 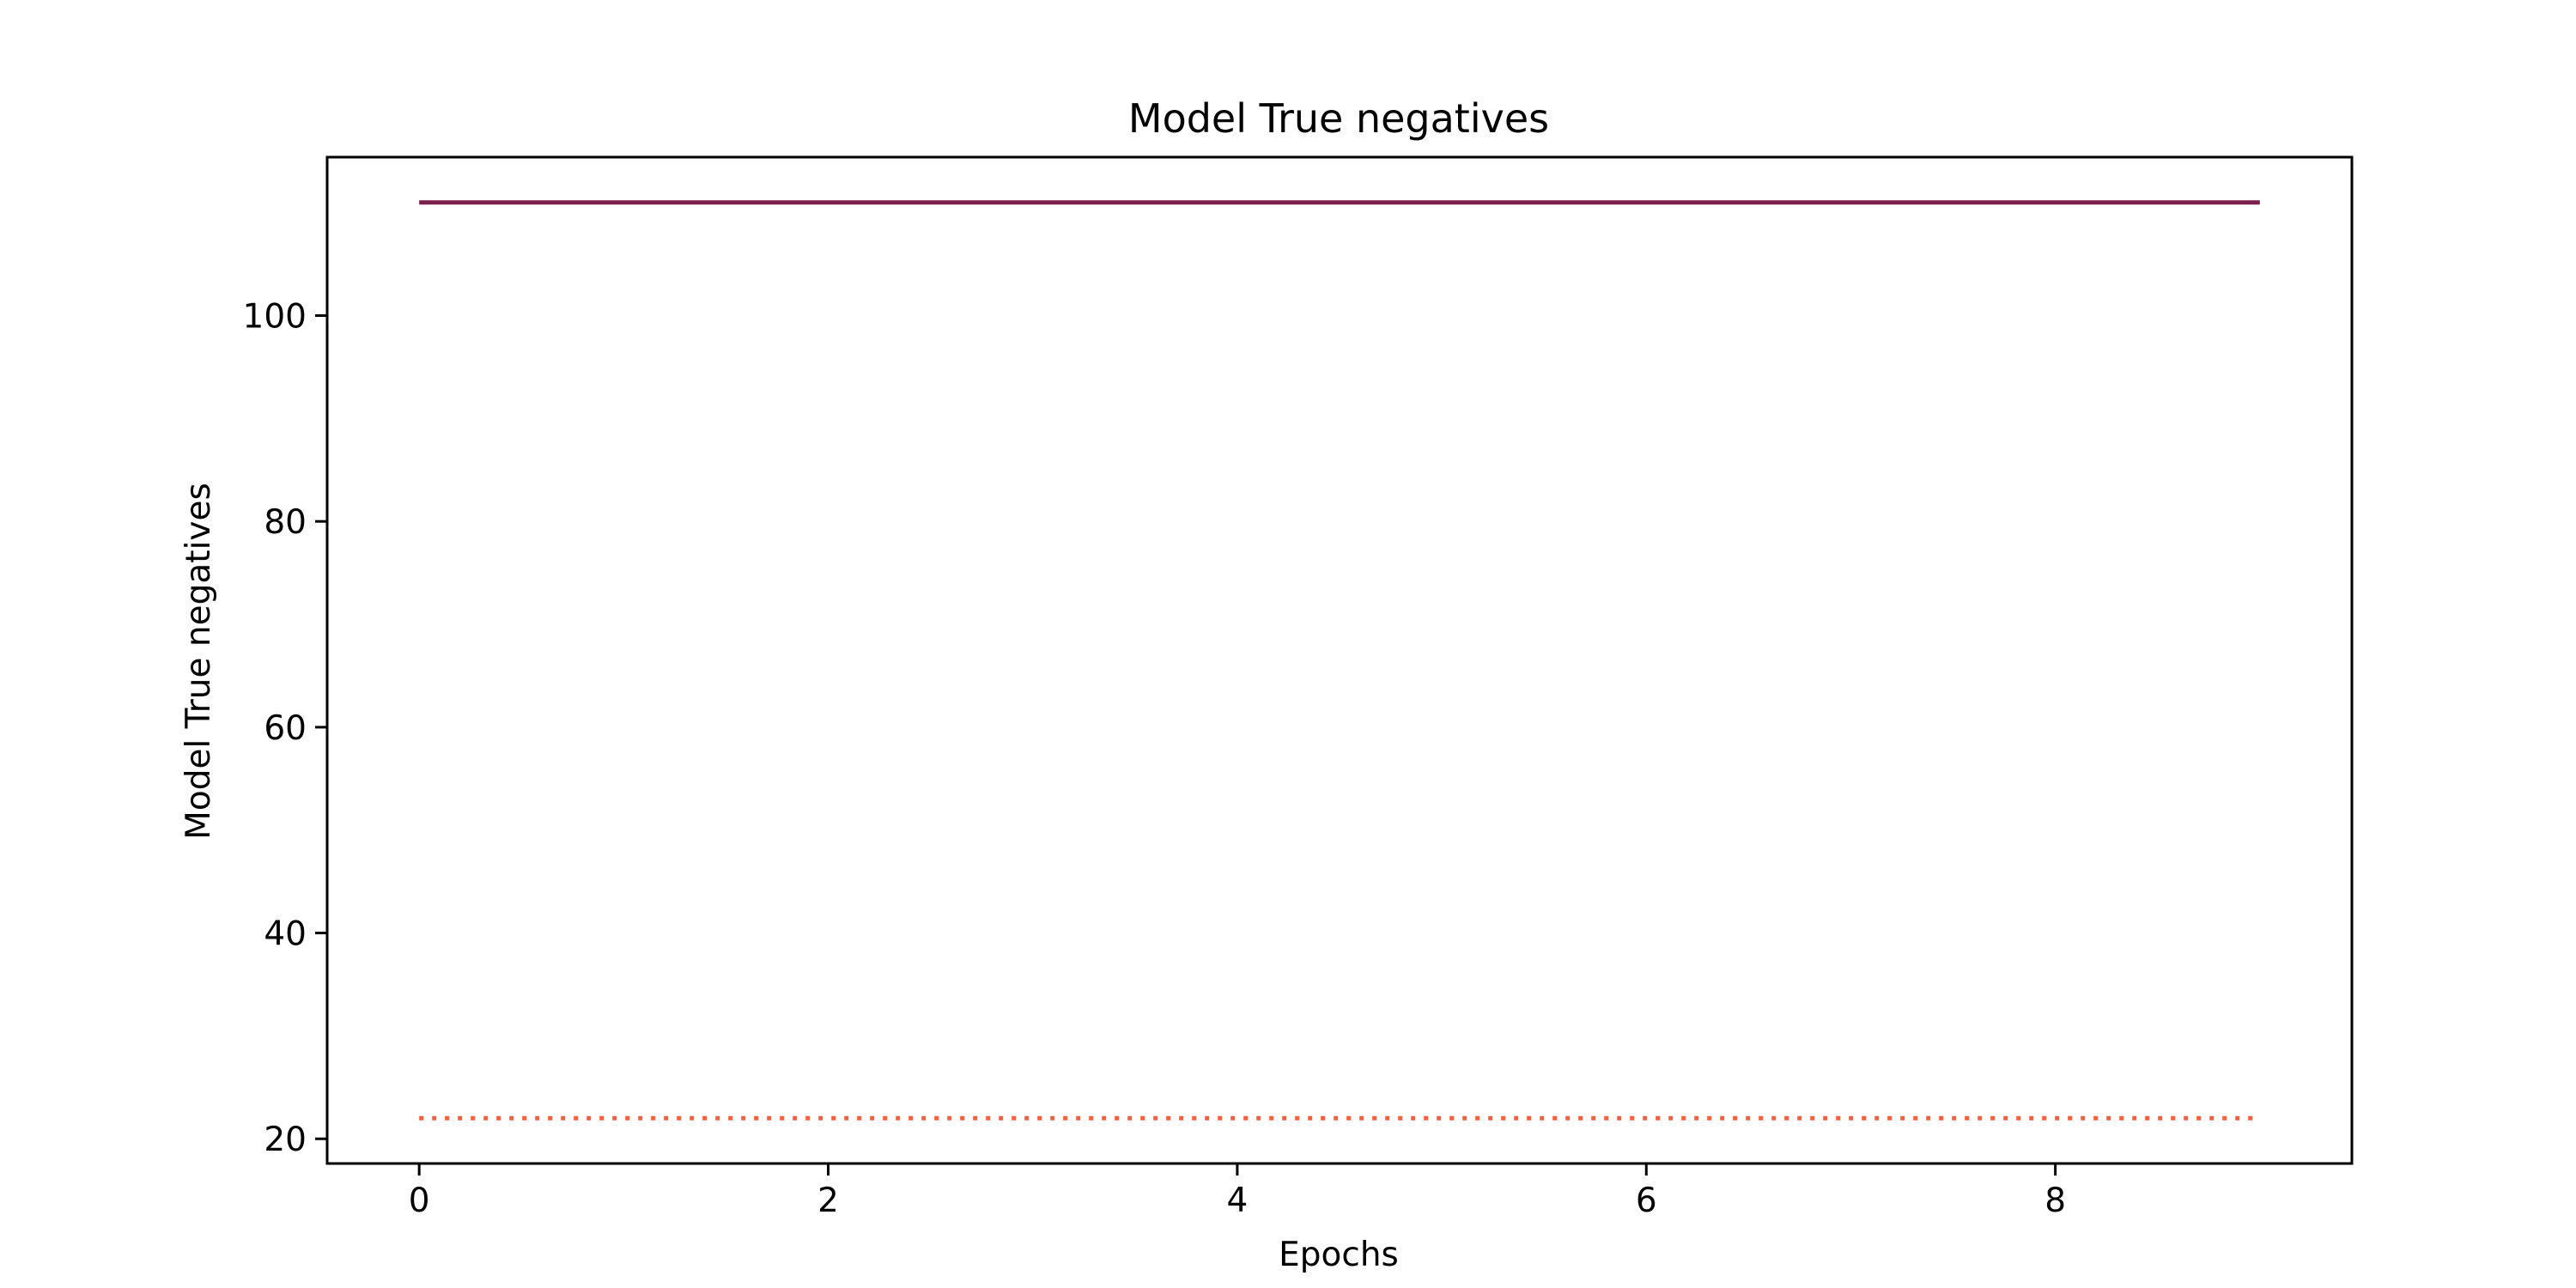 I want to click on chart-title: Model True negatives, so click(x=1338, y=118).